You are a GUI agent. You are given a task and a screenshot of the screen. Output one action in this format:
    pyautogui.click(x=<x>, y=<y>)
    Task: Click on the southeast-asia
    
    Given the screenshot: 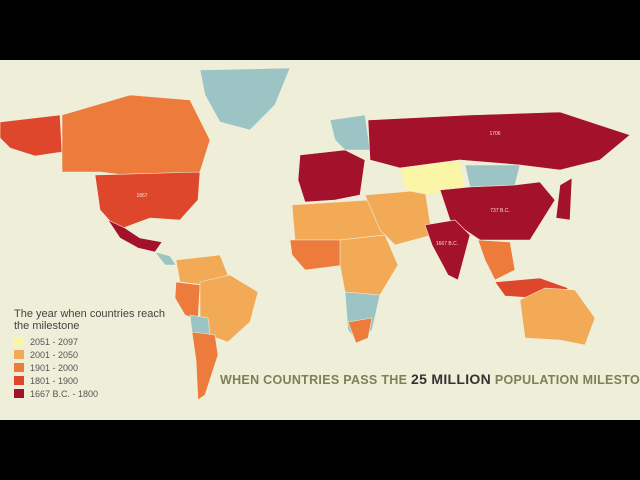 What is the action you would take?
    pyautogui.click(x=496, y=260)
    